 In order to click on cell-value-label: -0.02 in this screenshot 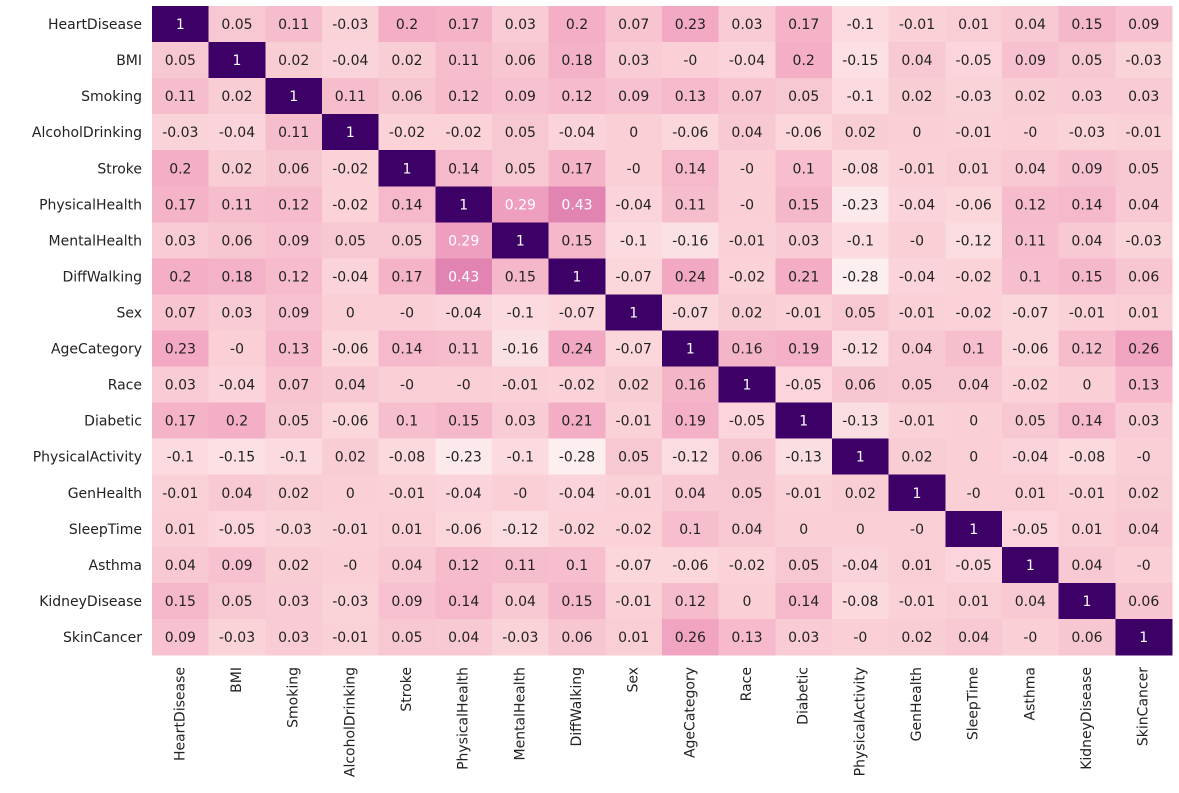, I will do `click(974, 313)`.